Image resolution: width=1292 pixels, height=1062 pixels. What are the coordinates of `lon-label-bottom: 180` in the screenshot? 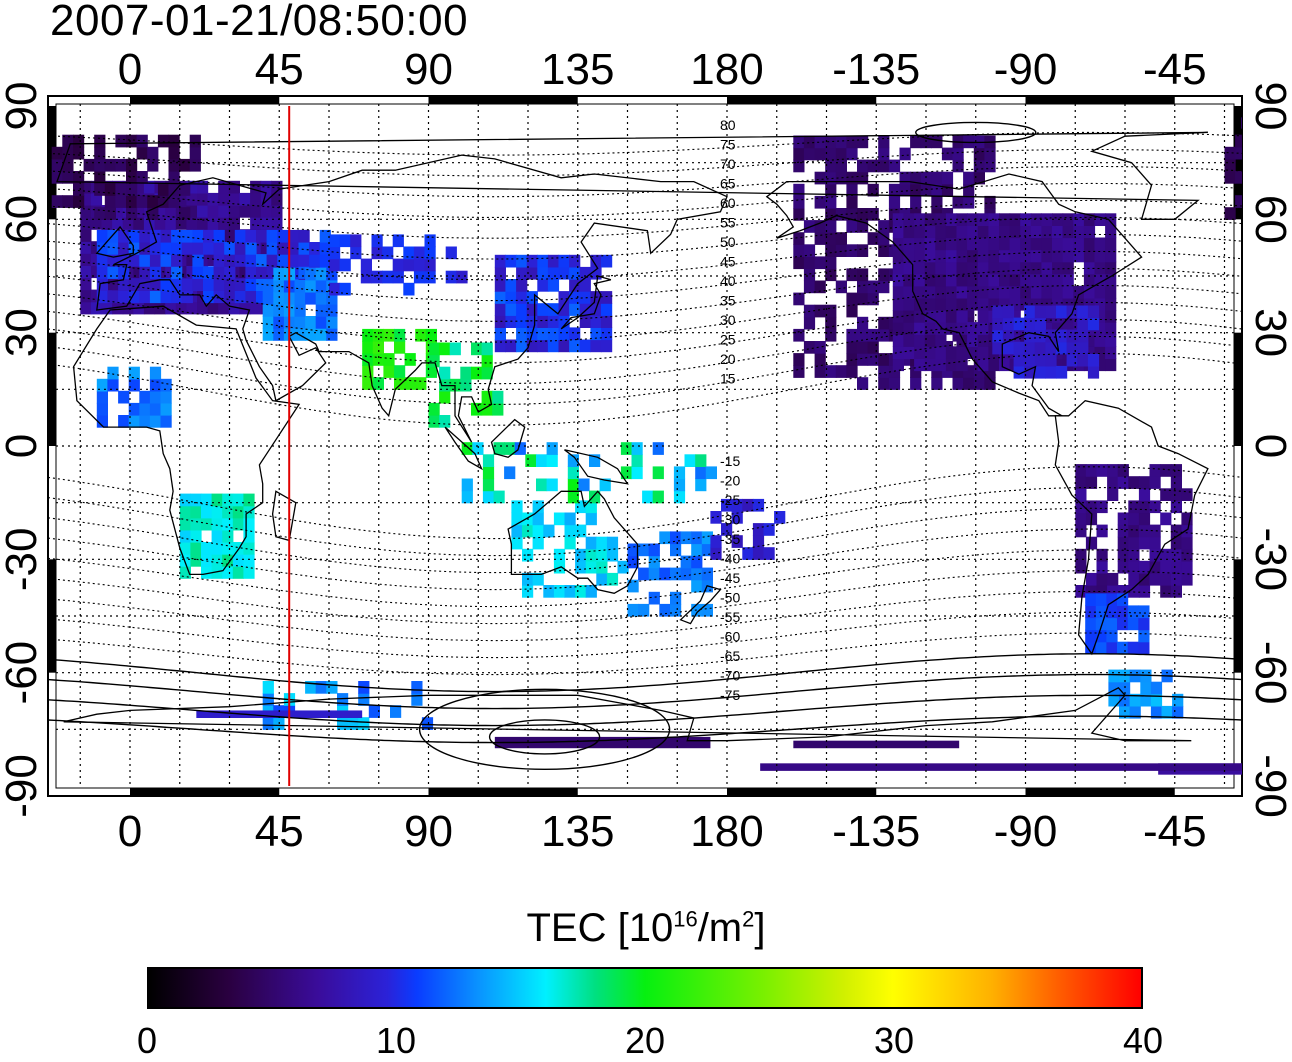 It's located at (726, 831).